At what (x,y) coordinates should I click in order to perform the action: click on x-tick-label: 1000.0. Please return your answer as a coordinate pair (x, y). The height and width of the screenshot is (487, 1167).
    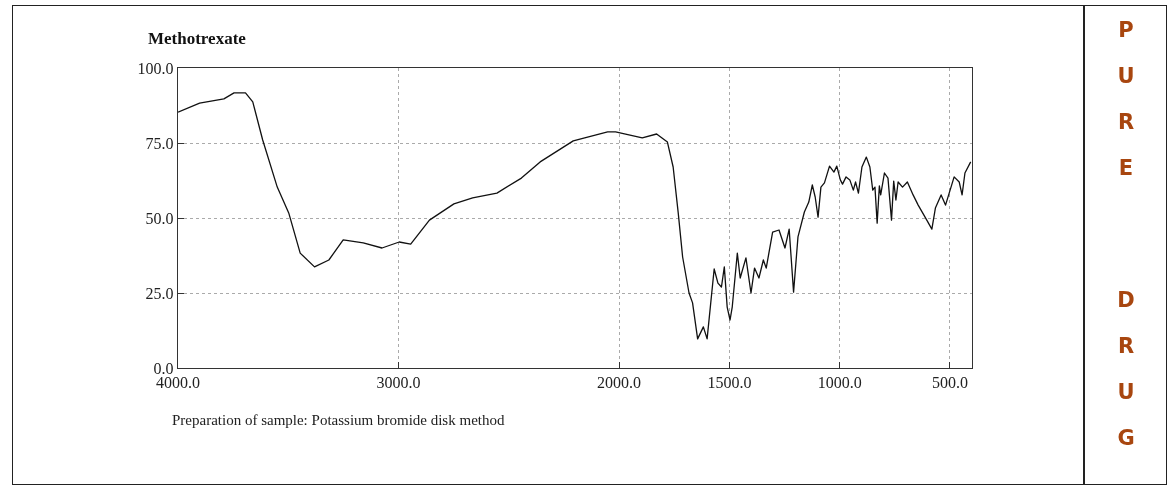
    Looking at the image, I should click on (839, 383).